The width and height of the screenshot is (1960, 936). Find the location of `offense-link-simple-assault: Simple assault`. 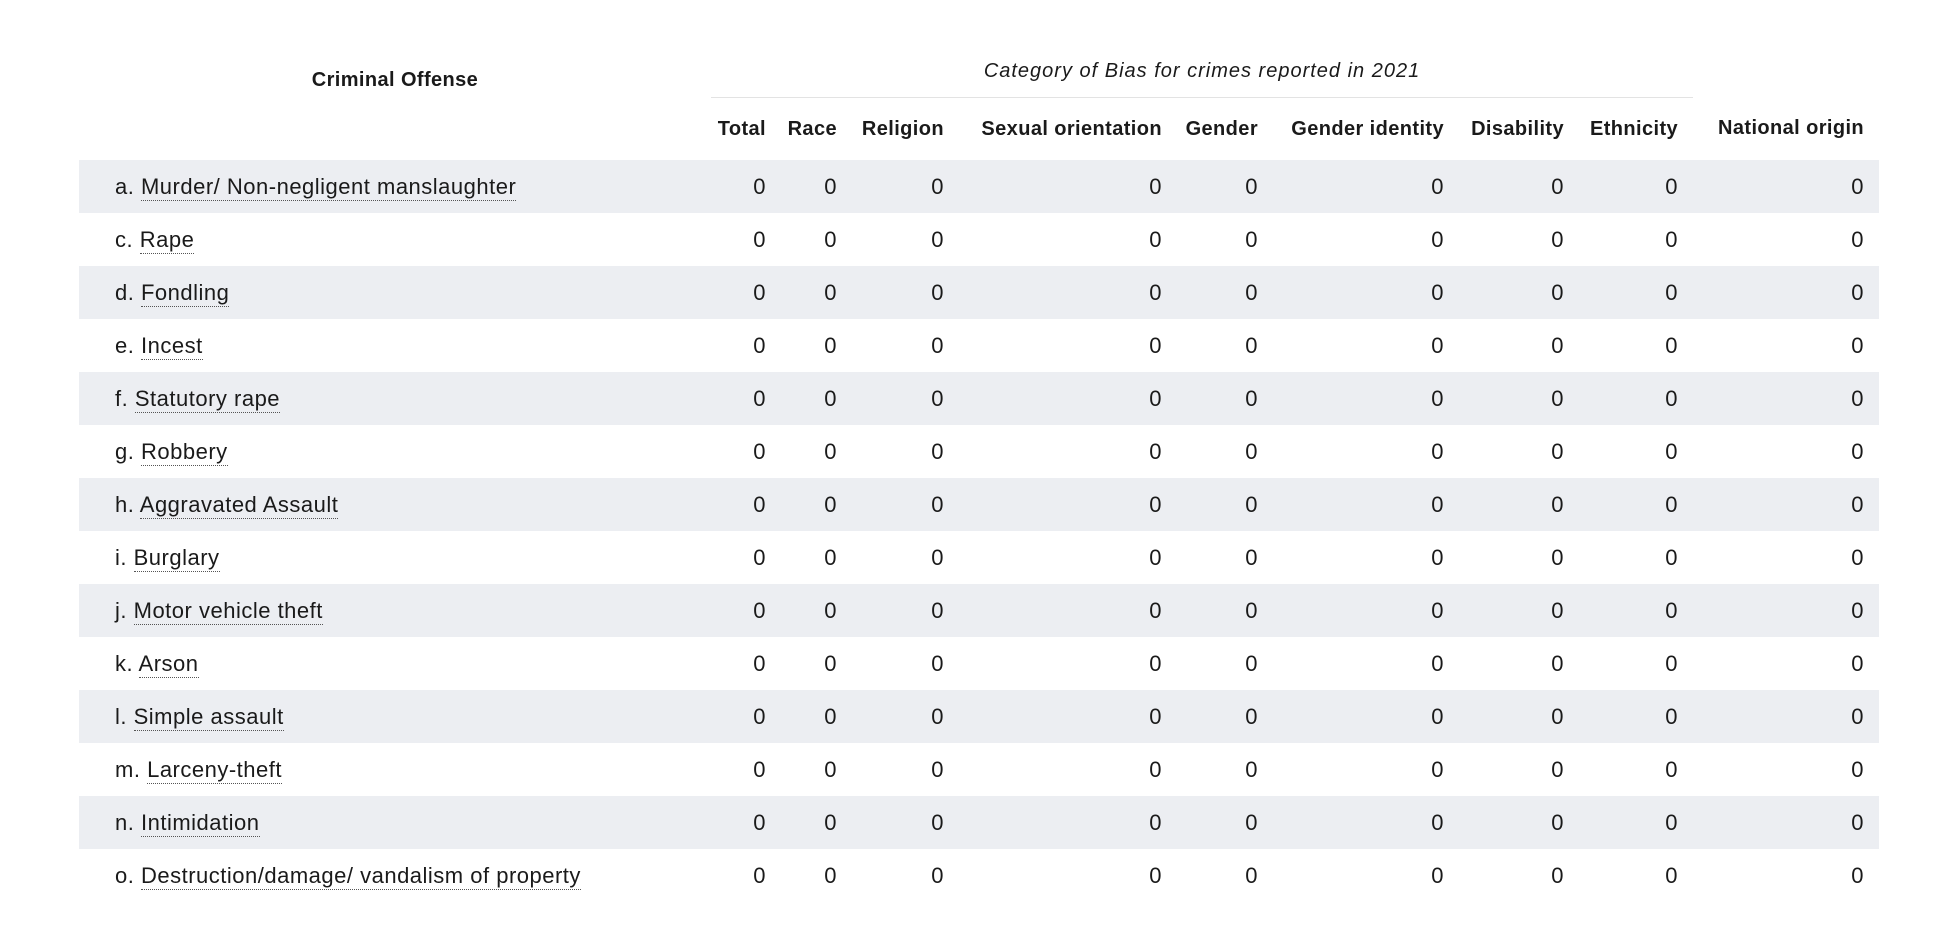

offense-link-simple-assault: Simple assault is located at coordinates (208, 717).